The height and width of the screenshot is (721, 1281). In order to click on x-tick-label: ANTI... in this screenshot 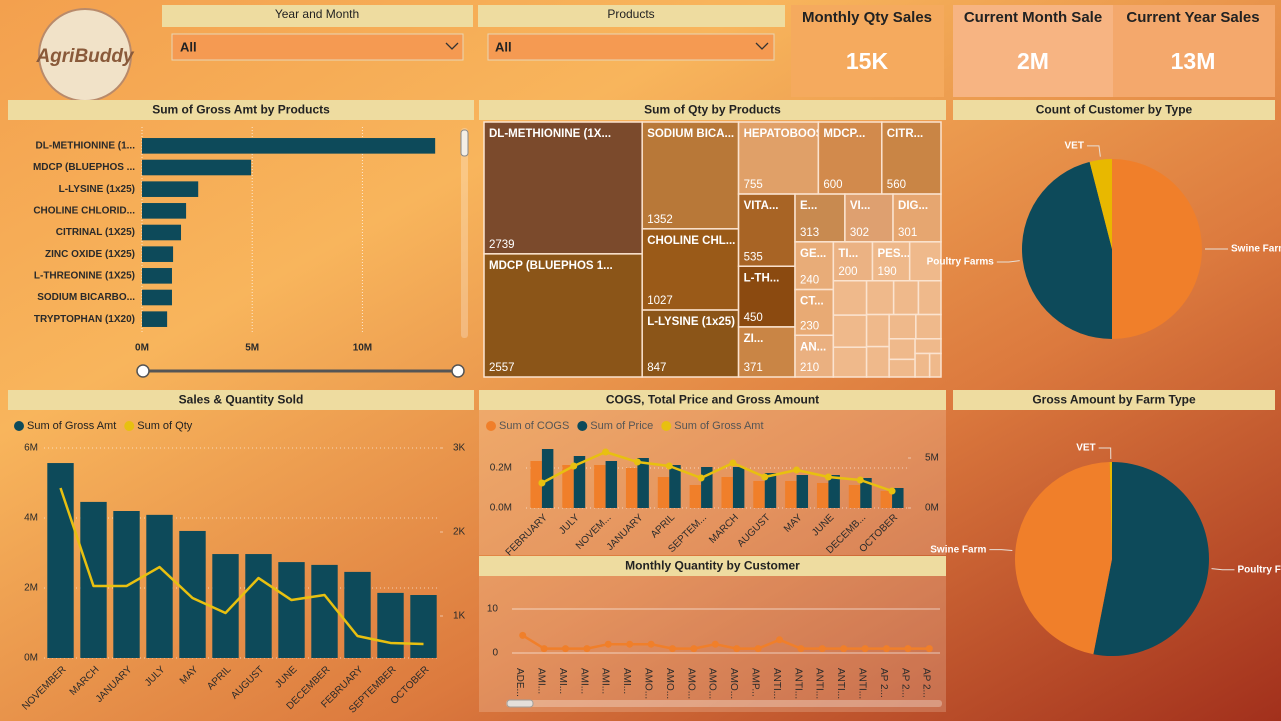, I will do `click(861, 683)`.